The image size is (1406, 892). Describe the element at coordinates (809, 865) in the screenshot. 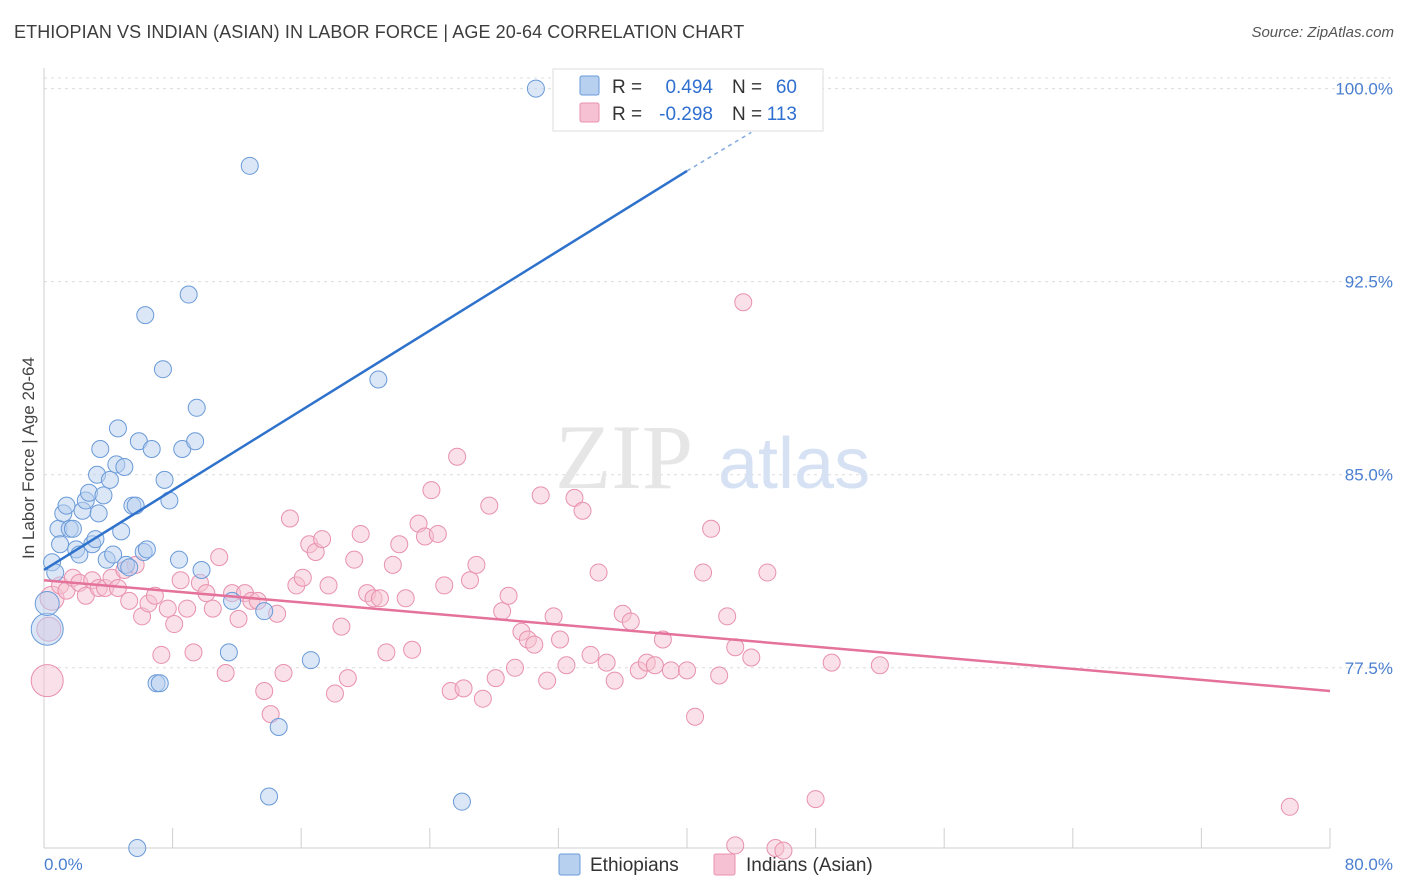

I see `legend-label-indians: Indians (Asian)` at that location.